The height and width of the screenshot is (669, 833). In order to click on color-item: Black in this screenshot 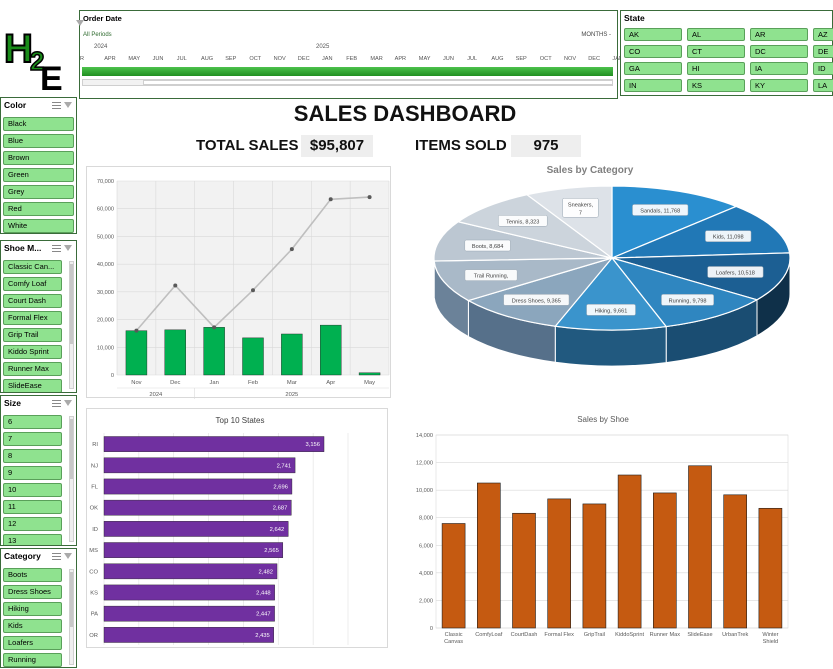, I will do `click(38, 124)`.